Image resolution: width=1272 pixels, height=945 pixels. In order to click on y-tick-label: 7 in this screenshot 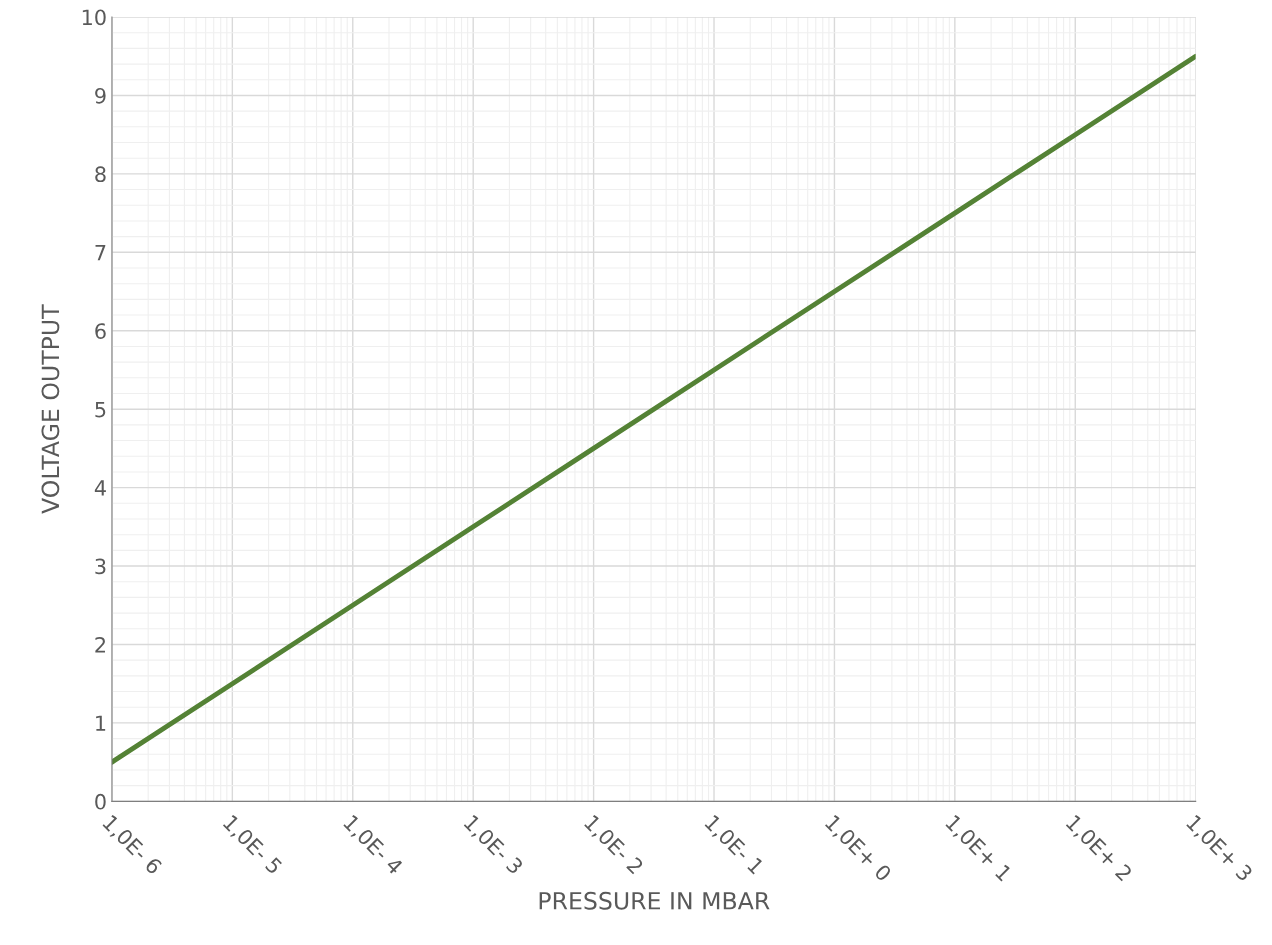, I will do `click(100, 253)`.